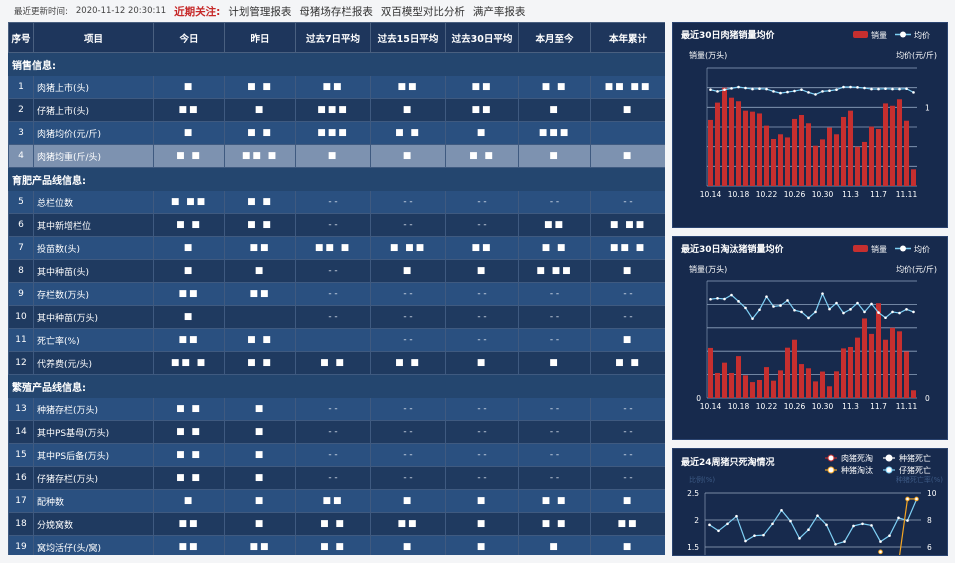  Describe the element at coordinates (21, 202) in the screenshot. I see `row-number: 5` at that location.